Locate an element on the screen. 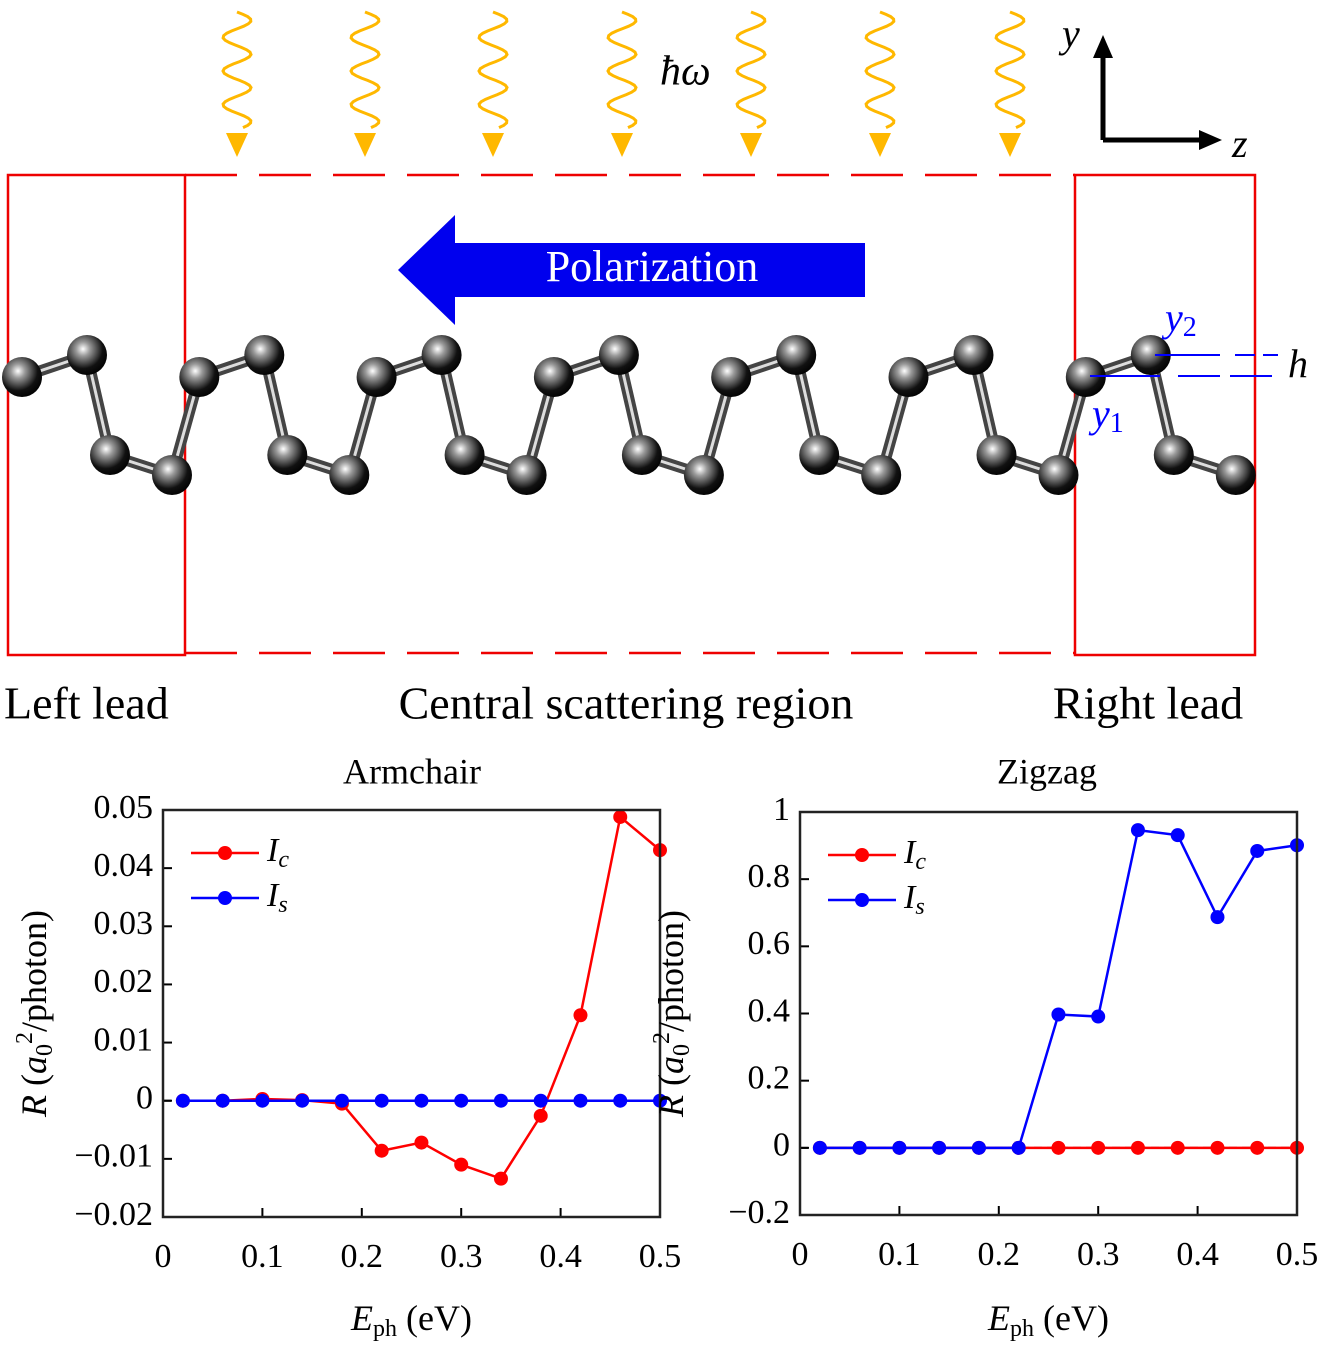  x-axis-label: Eph (eV) is located at coordinates (1048, 1319).